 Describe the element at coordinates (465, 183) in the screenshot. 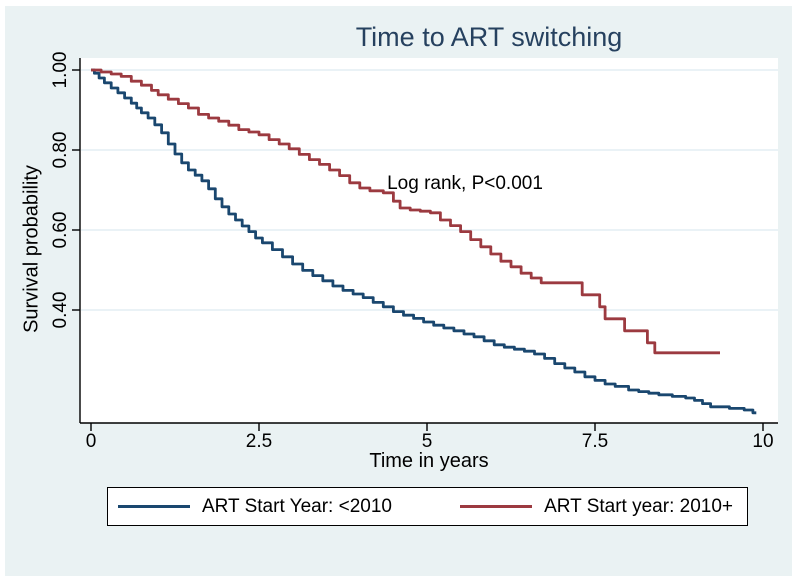

I see `log-rank-annotation: Log rank, P<0.001` at that location.